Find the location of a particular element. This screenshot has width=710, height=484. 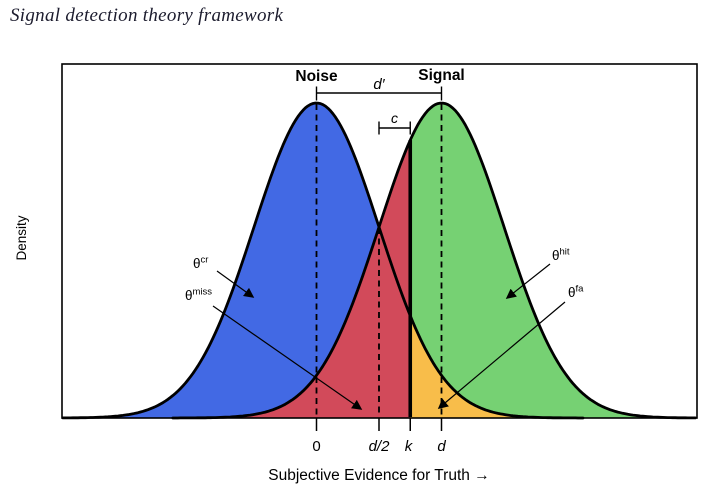

theta-miss-arrow is located at coordinates (287, 357).